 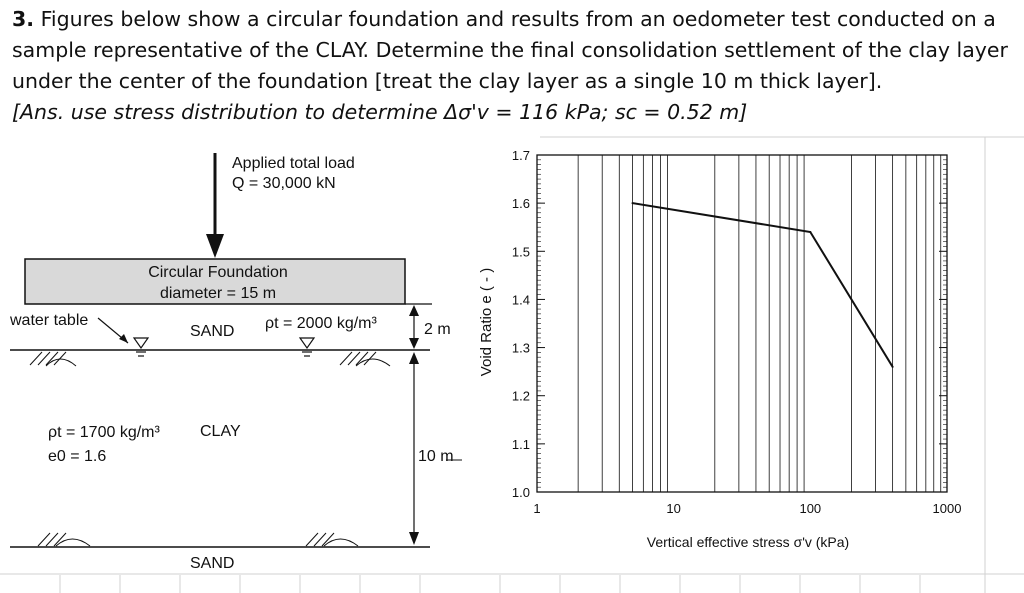 I want to click on load-arrow-head, so click(x=215, y=246).